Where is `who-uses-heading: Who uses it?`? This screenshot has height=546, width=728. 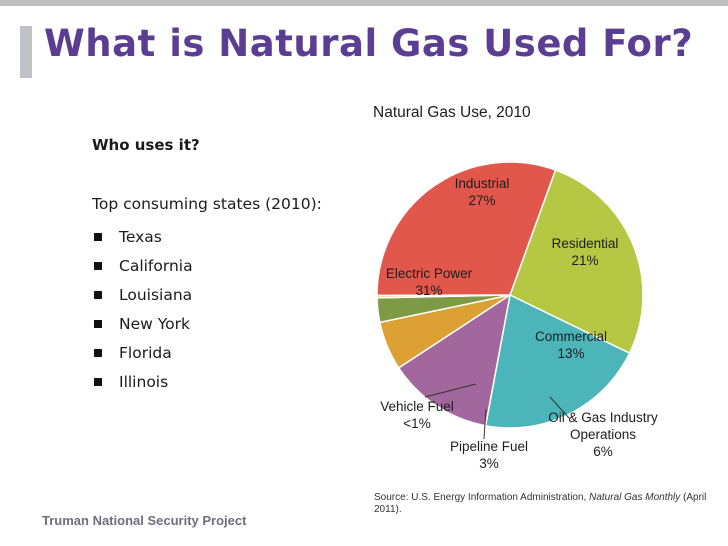
who-uses-heading: Who uses it? is located at coordinates (146, 145).